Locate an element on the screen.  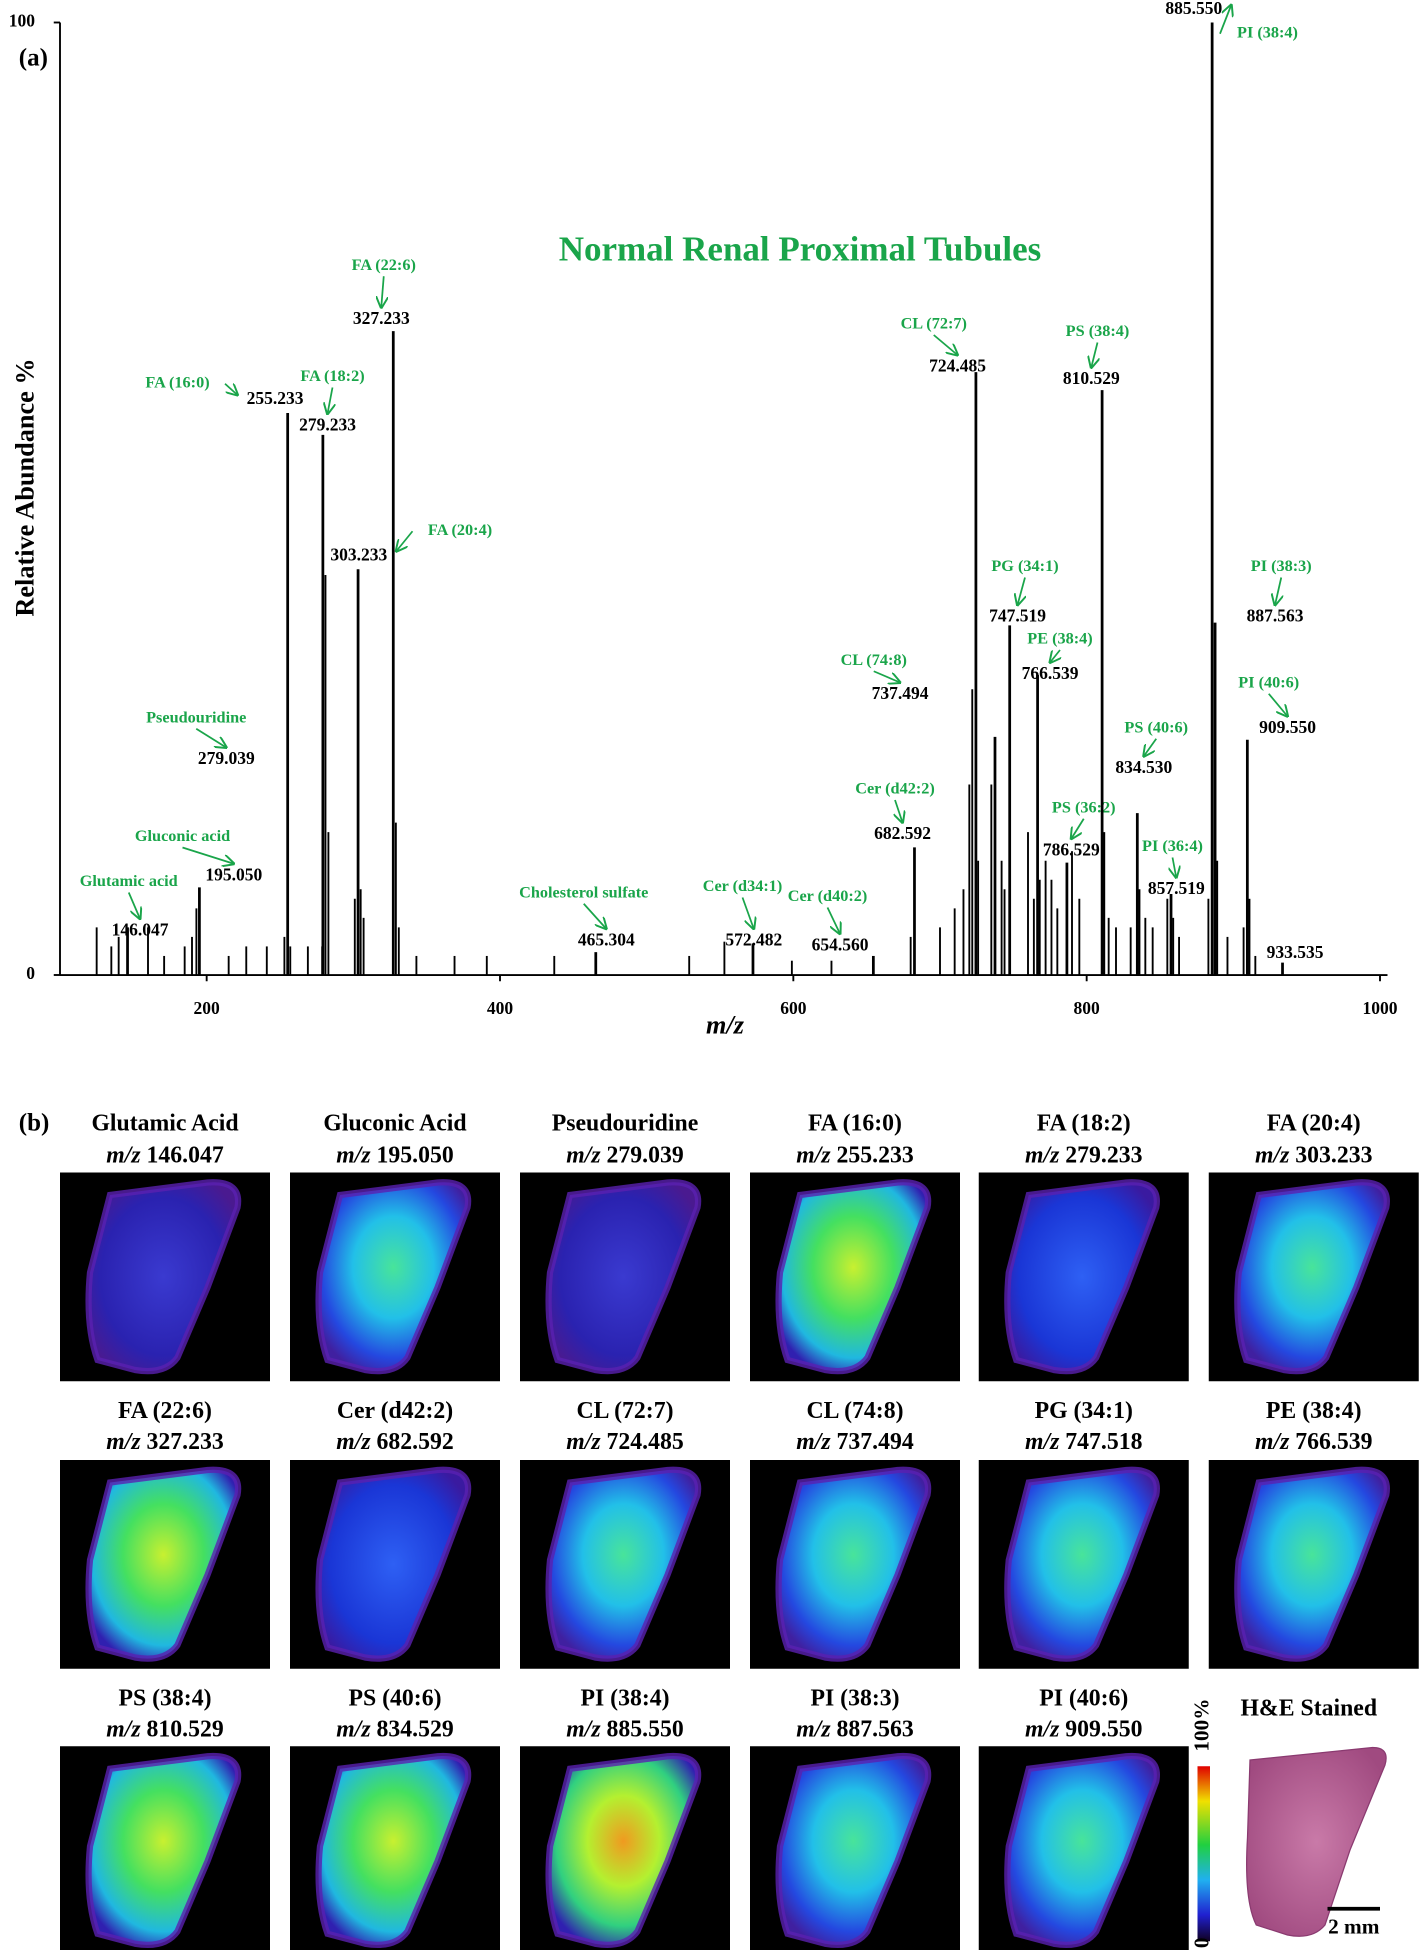
scale-bar-label: 2 mm is located at coordinates (1354, 1927).